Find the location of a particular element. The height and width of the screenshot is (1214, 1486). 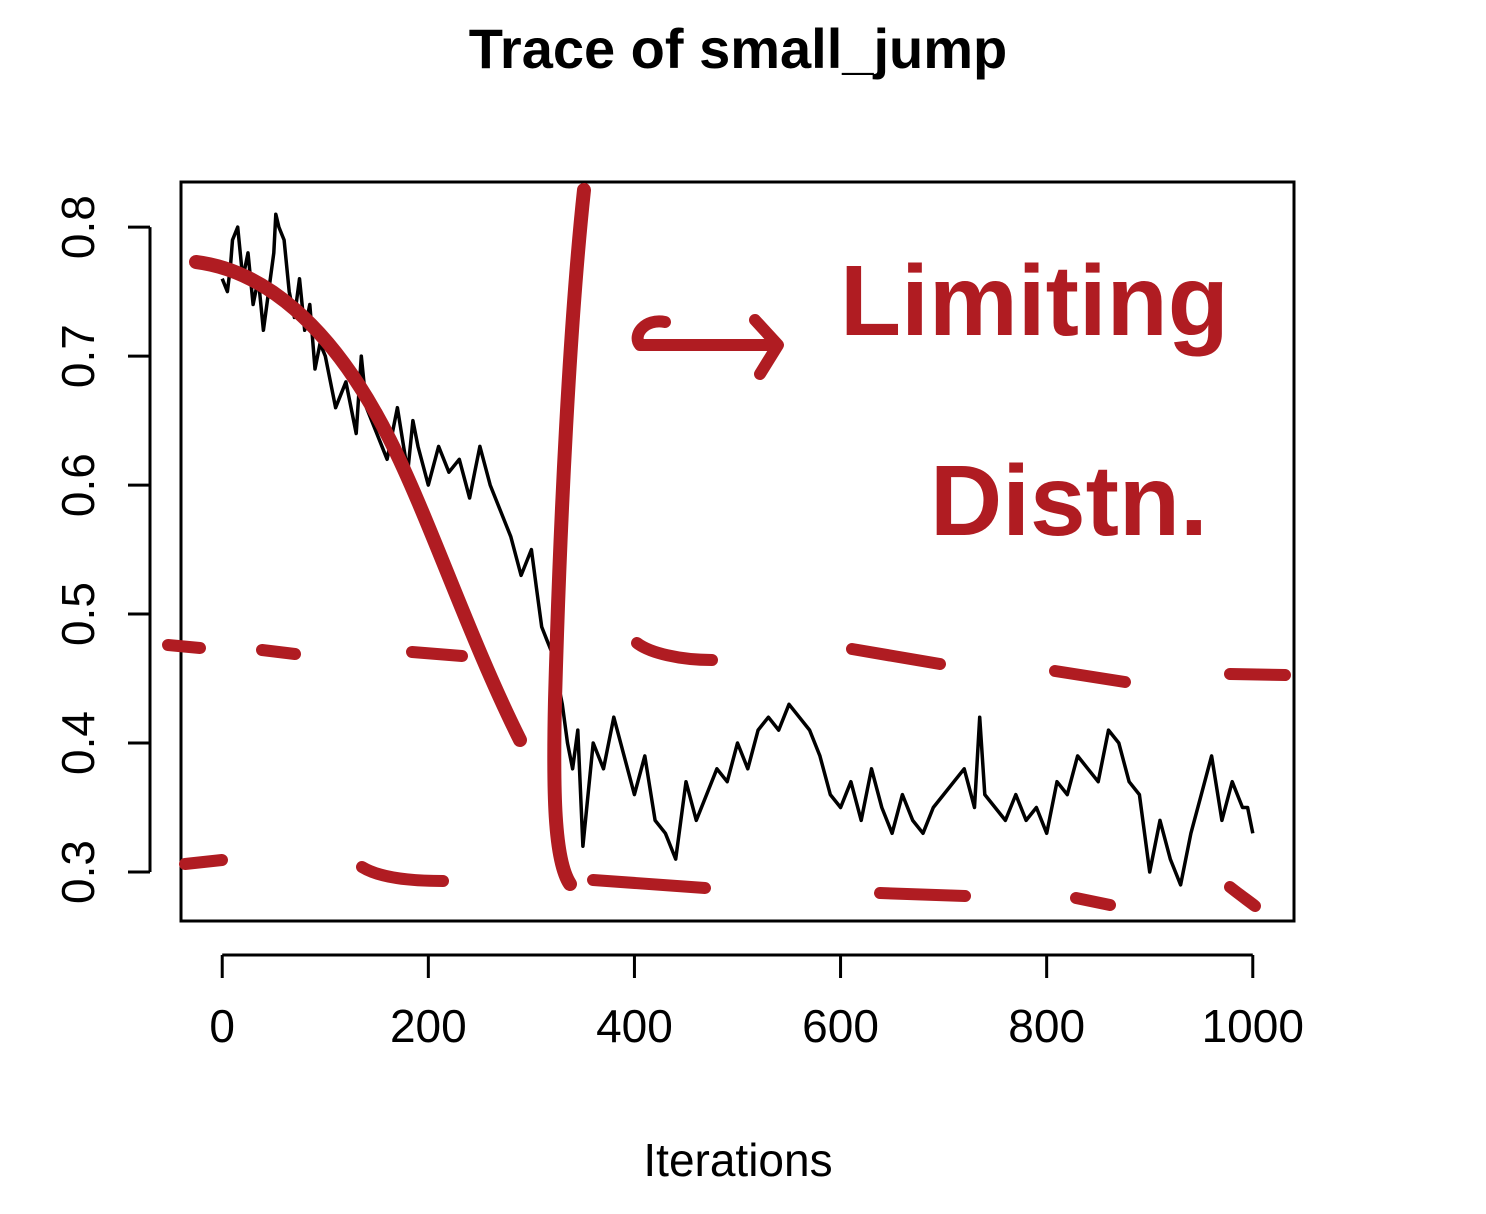

annotation-decay-curve is located at coordinates (358, 501).